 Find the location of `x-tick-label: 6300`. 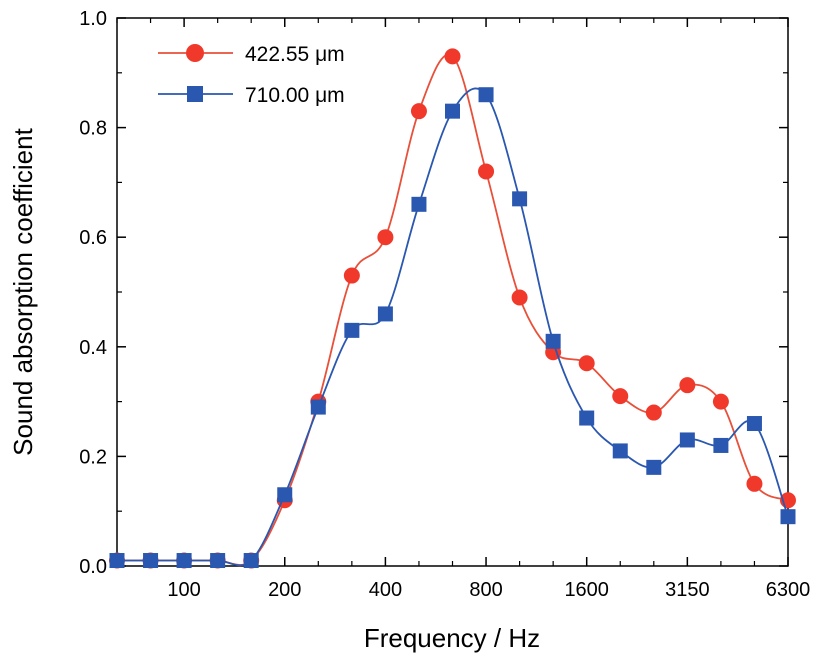

x-tick-label: 6300 is located at coordinates (788, 590).